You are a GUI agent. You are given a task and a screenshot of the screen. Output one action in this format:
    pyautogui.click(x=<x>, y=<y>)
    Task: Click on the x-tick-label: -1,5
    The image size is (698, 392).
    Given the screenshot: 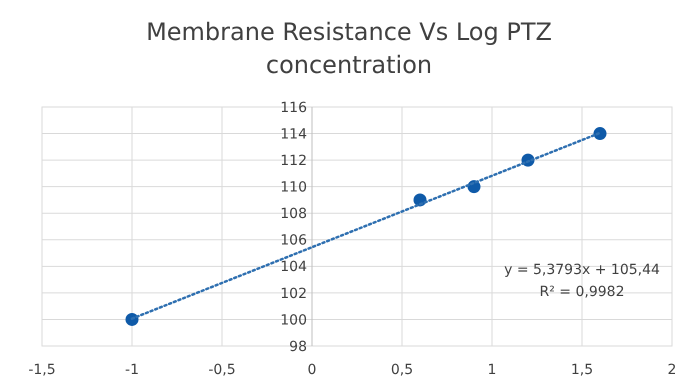 What is the action you would take?
    pyautogui.click(x=42, y=370)
    